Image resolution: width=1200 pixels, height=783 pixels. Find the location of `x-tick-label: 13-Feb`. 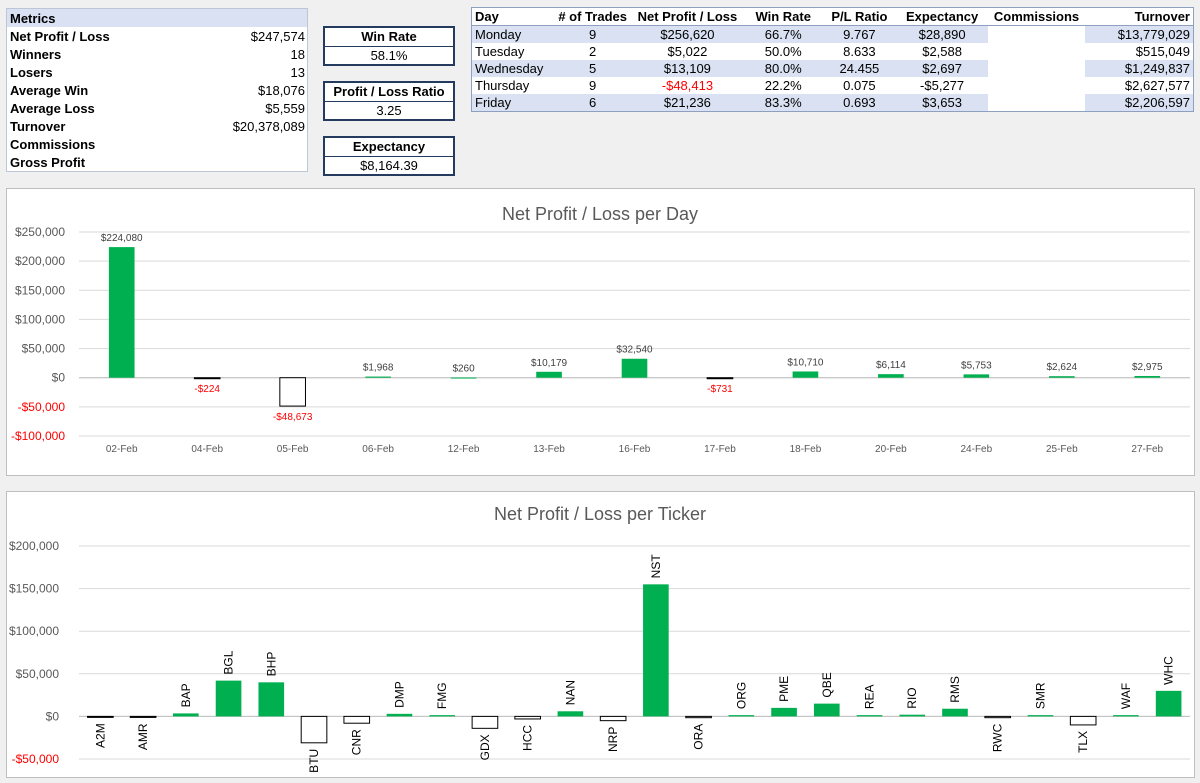

x-tick-label: 13-Feb is located at coordinates (549, 449).